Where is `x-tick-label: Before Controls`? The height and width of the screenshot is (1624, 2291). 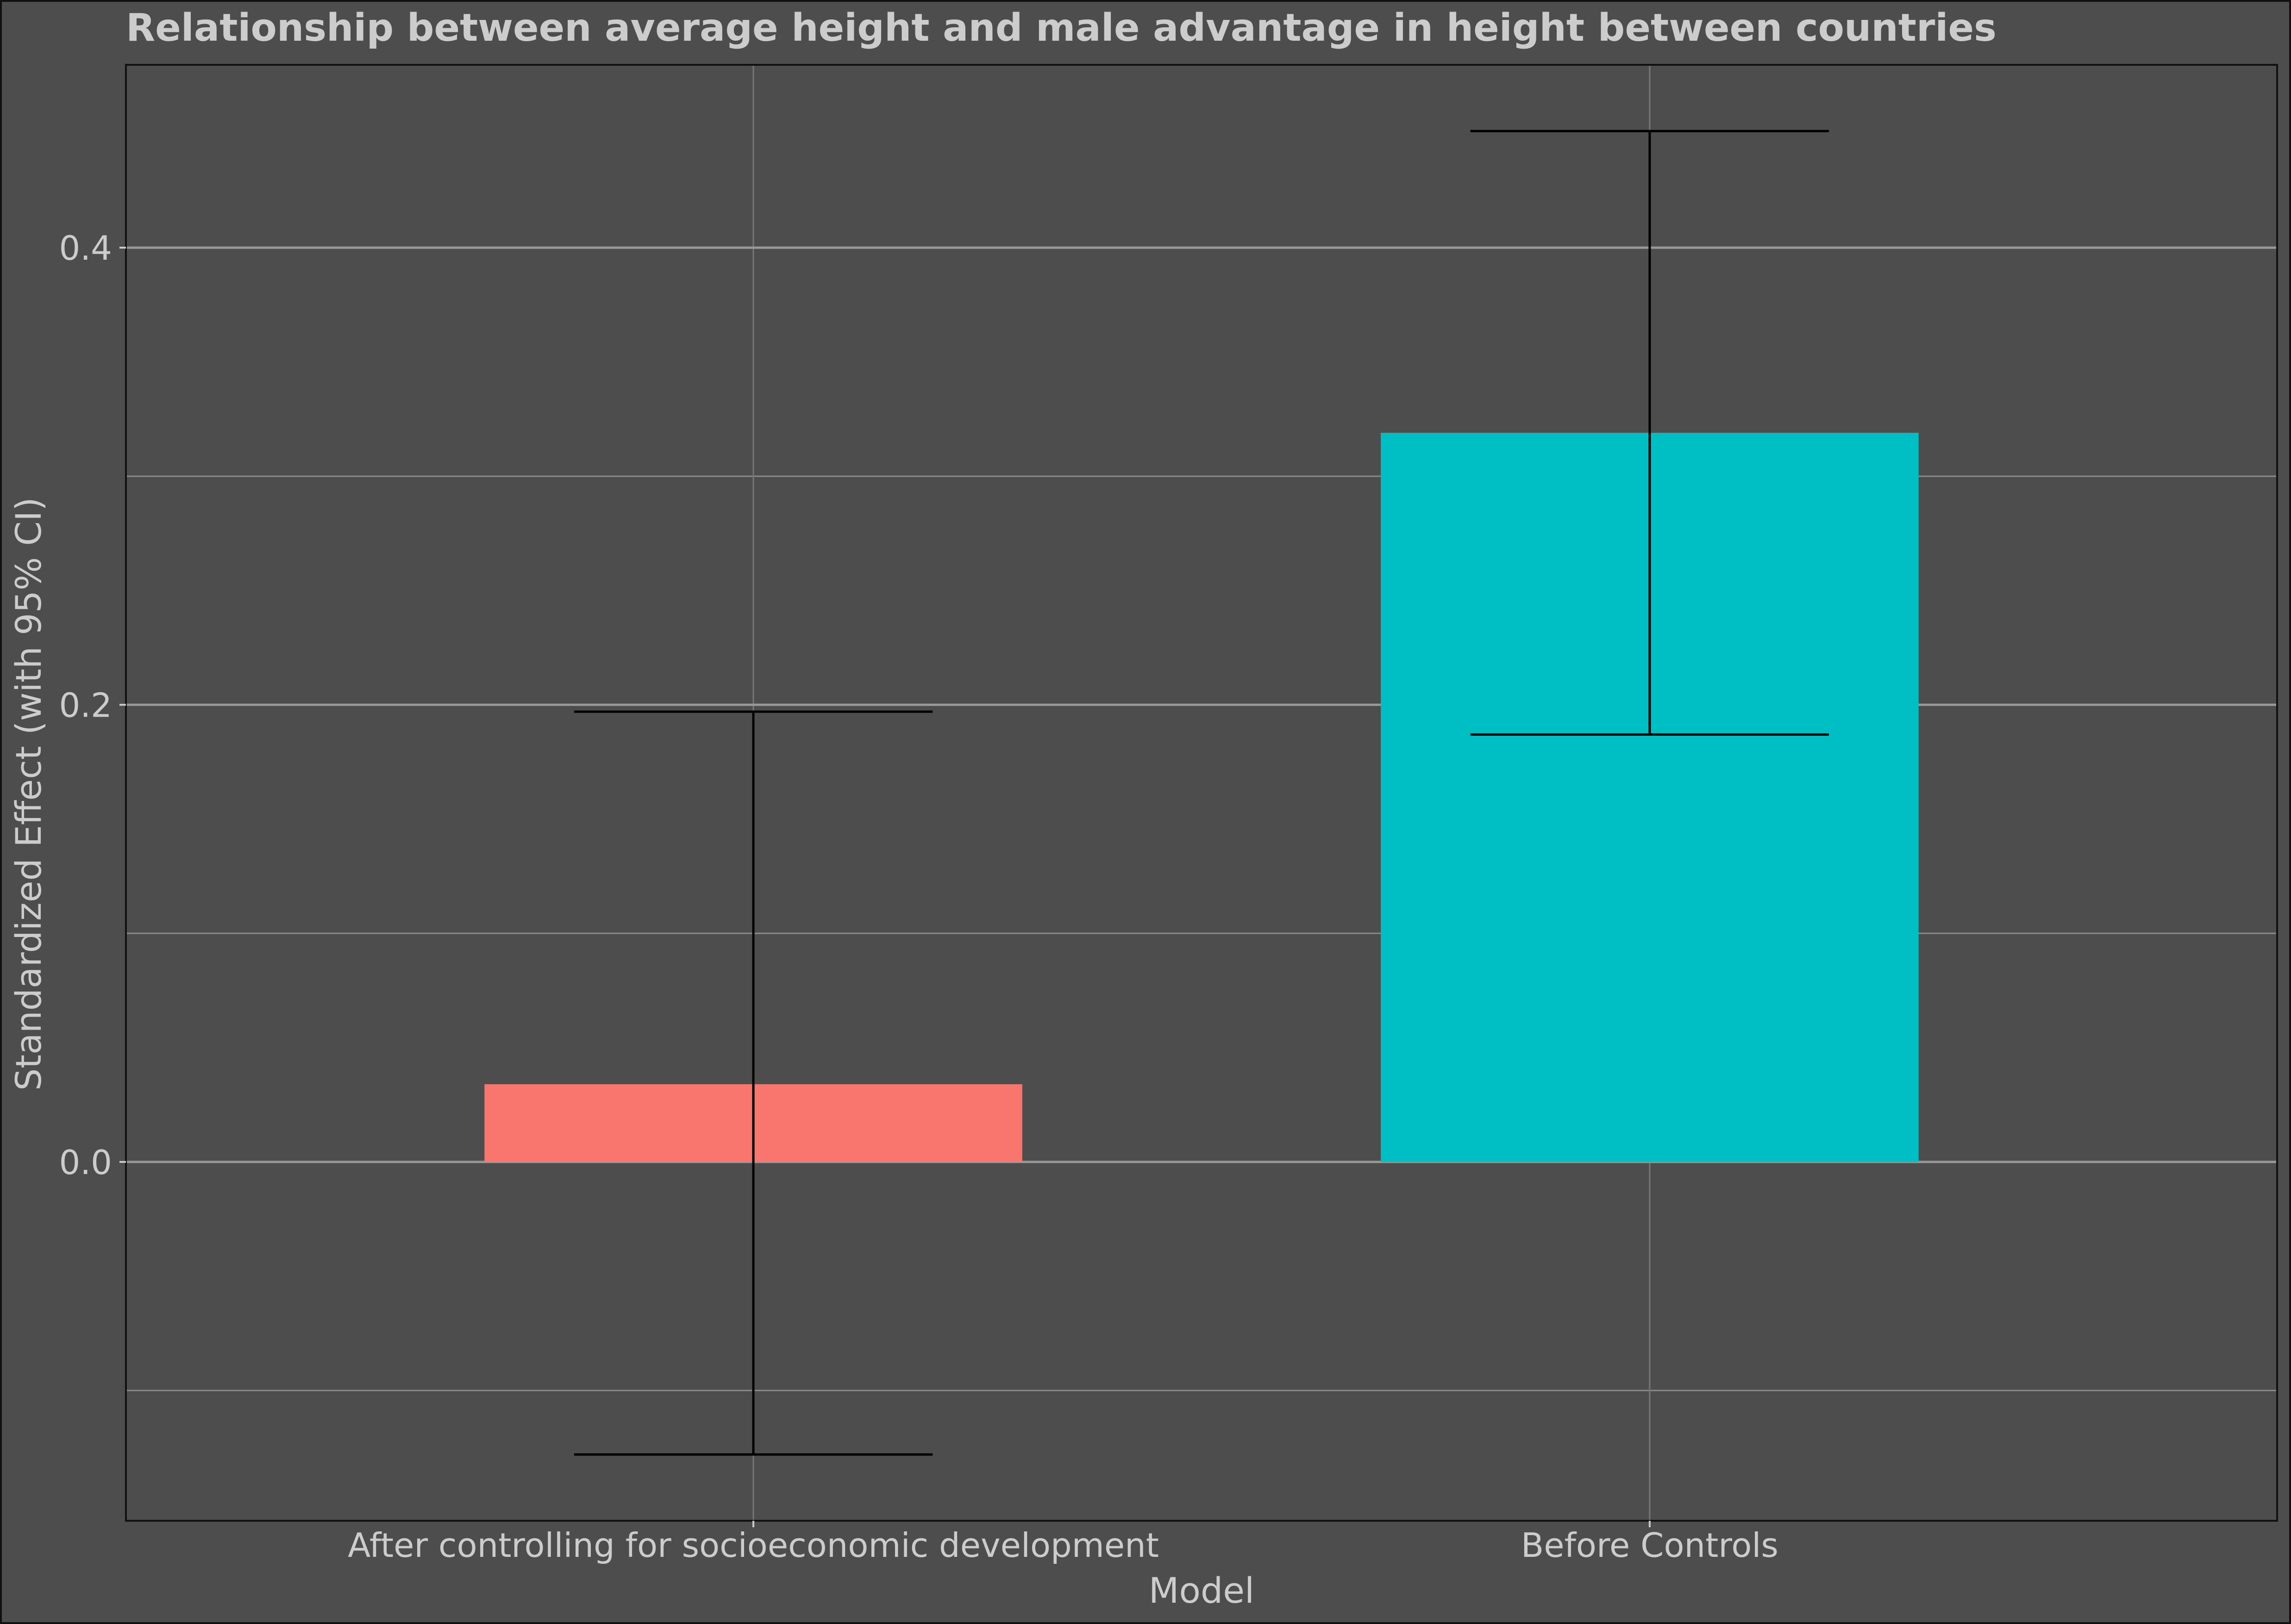
x-tick-label: Before Controls is located at coordinates (1649, 1545).